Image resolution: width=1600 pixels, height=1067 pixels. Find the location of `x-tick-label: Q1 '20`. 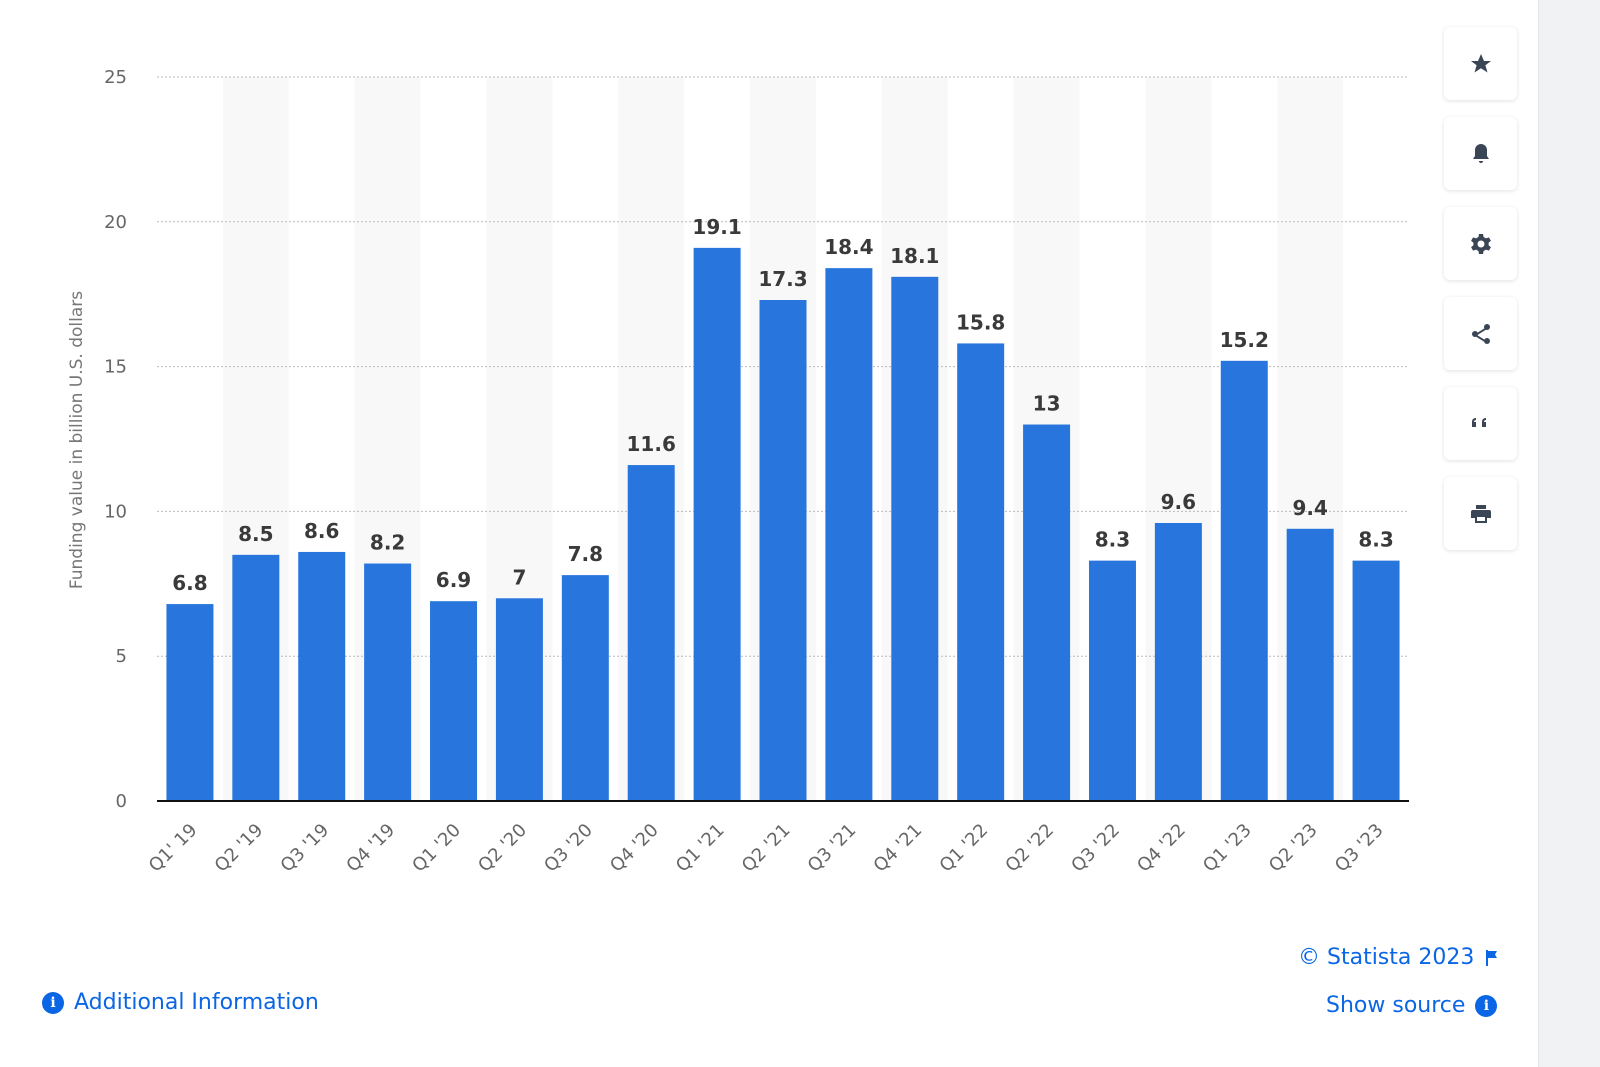

x-tick-label: Q1 '20 is located at coordinates (436, 848).